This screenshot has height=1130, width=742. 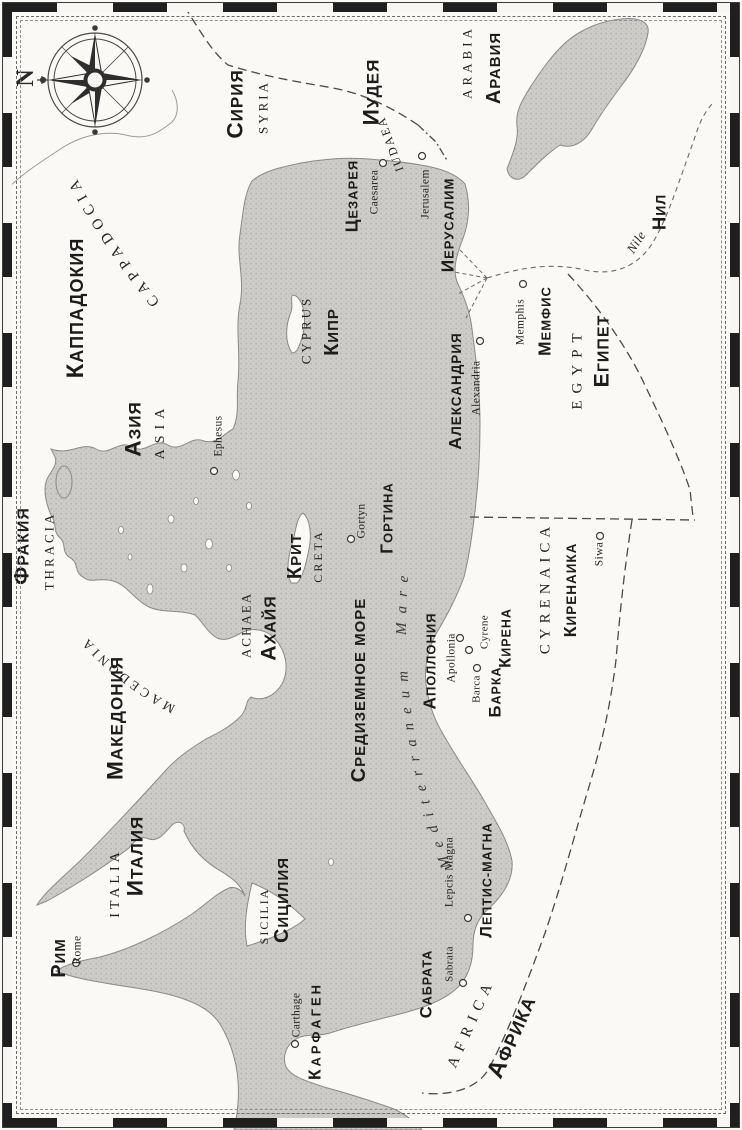 What do you see at coordinates (582, 518) in the screenshot?
I see `border-egypt-west` at bounding box center [582, 518].